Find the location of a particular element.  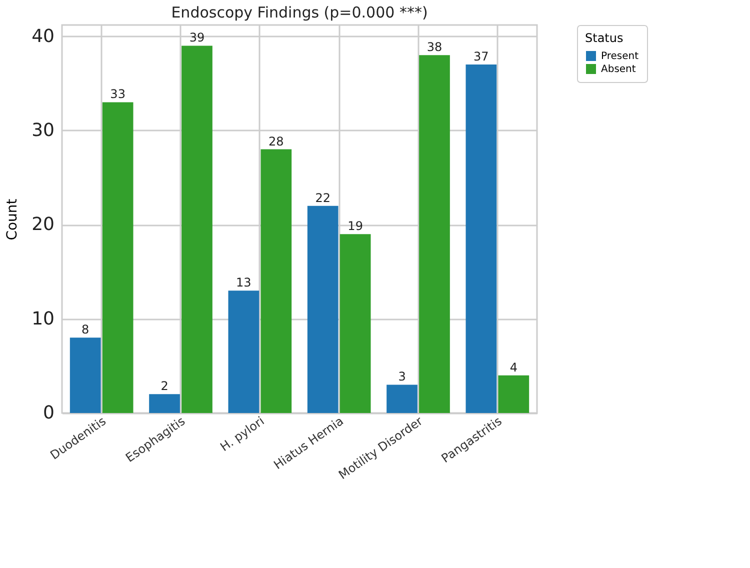

data-label: 39 is located at coordinates (197, 37).